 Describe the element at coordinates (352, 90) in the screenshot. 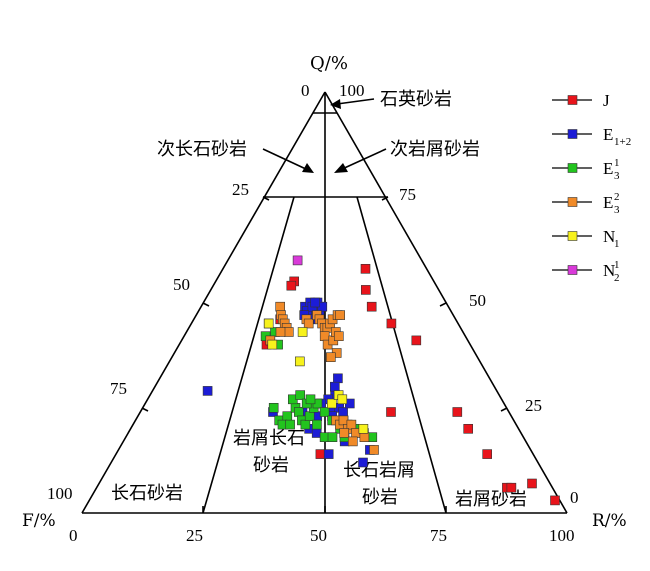

I see `apex-tick-100: 100` at that location.